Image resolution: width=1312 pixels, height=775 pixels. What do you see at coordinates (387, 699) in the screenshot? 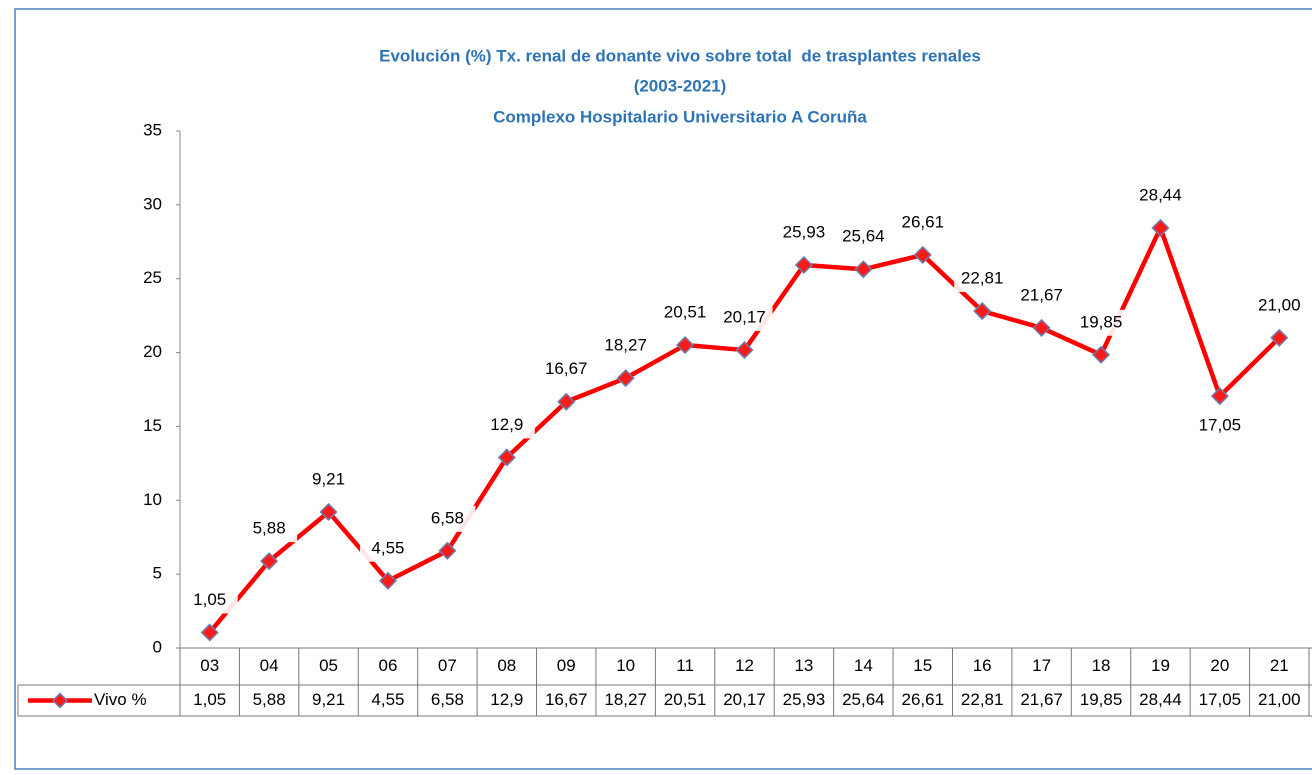
I see `table-value: 4,55` at bounding box center [387, 699].